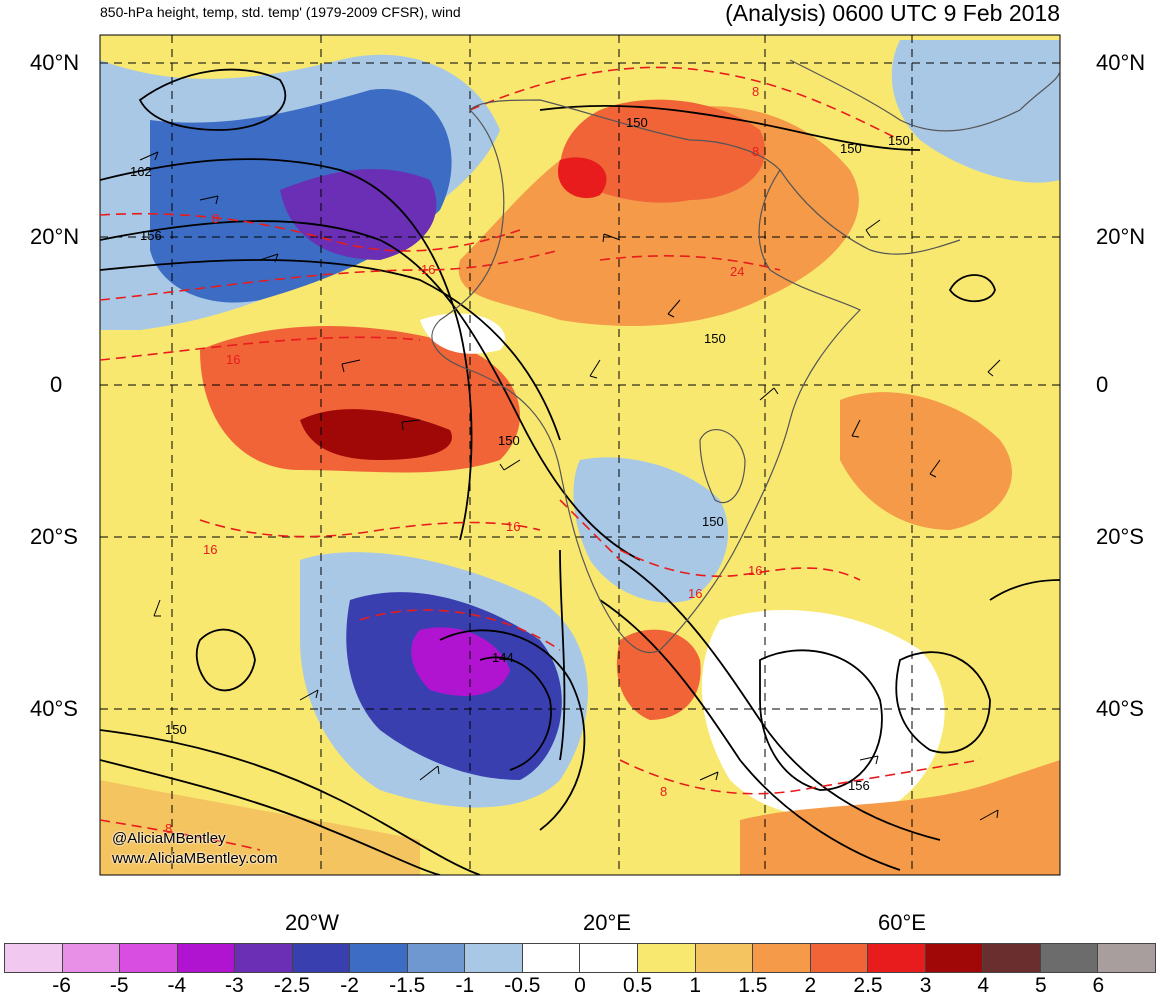 Image resolution: width=1160 pixels, height=999 pixels. Describe the element at coordinates (926, 461) in the screenshot. I see `anomaly-field-indian-ocean-warm` at that location.